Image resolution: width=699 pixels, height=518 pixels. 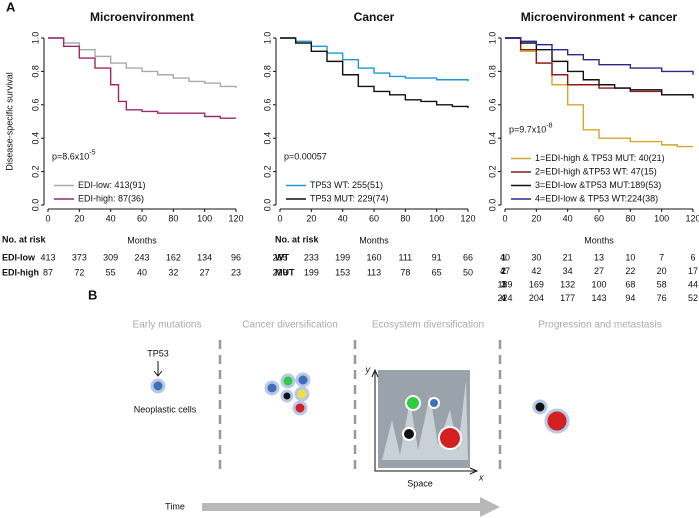 What do you see at coordinates (630, 257) in the screenshot?
I see `risk-value: 10` at bounding box center [630, 257].